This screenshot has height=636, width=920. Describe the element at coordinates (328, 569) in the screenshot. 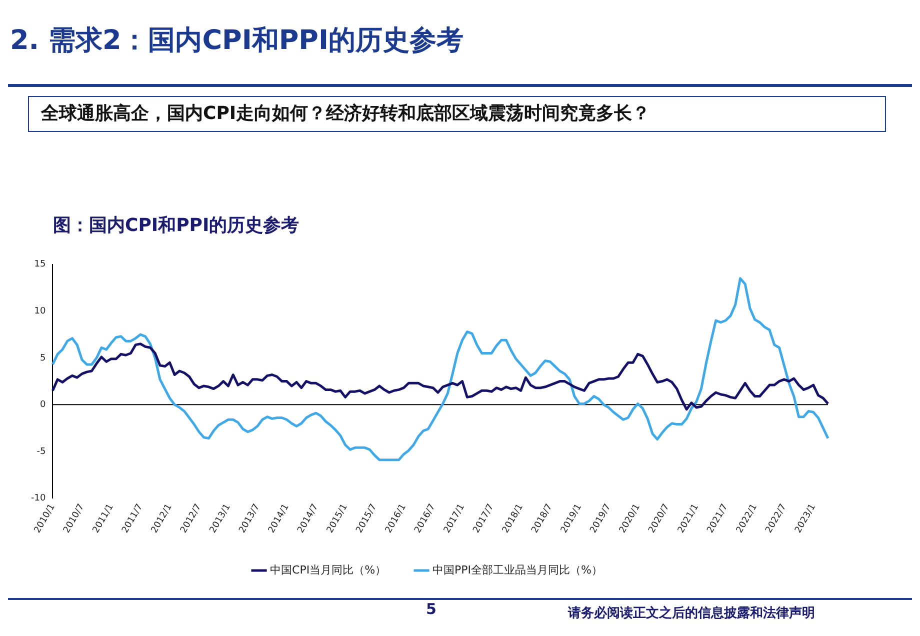

I see `legend-label: 中国CPI当月同比（%）` at that location.